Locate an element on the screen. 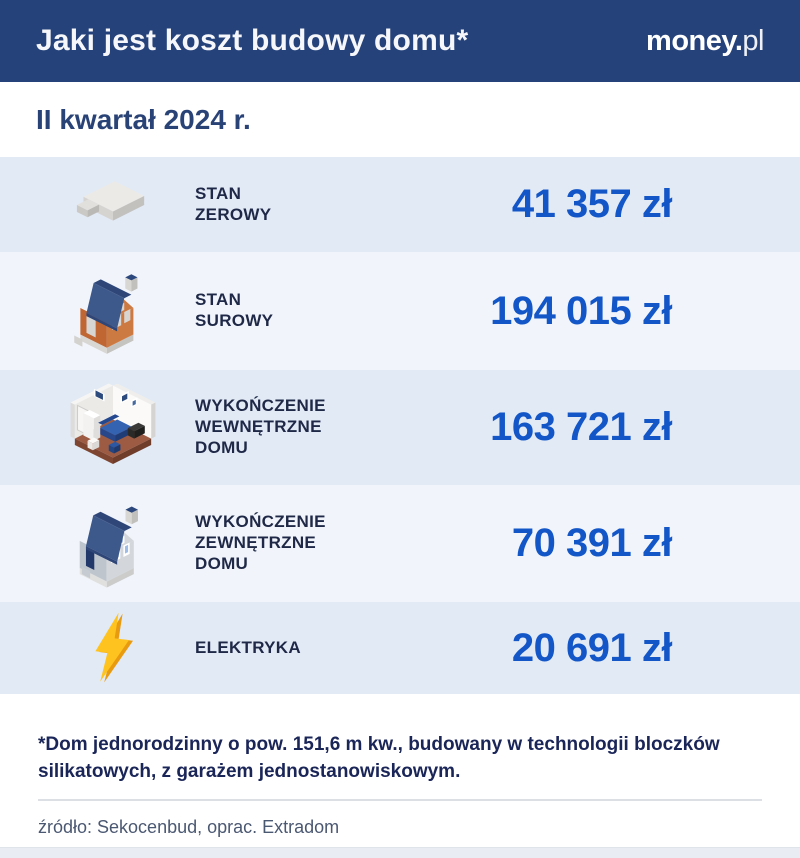 The height and width of the screenshot is (858, 800). row-label: STAN ZEROWY is located at coordinates (233, 203).